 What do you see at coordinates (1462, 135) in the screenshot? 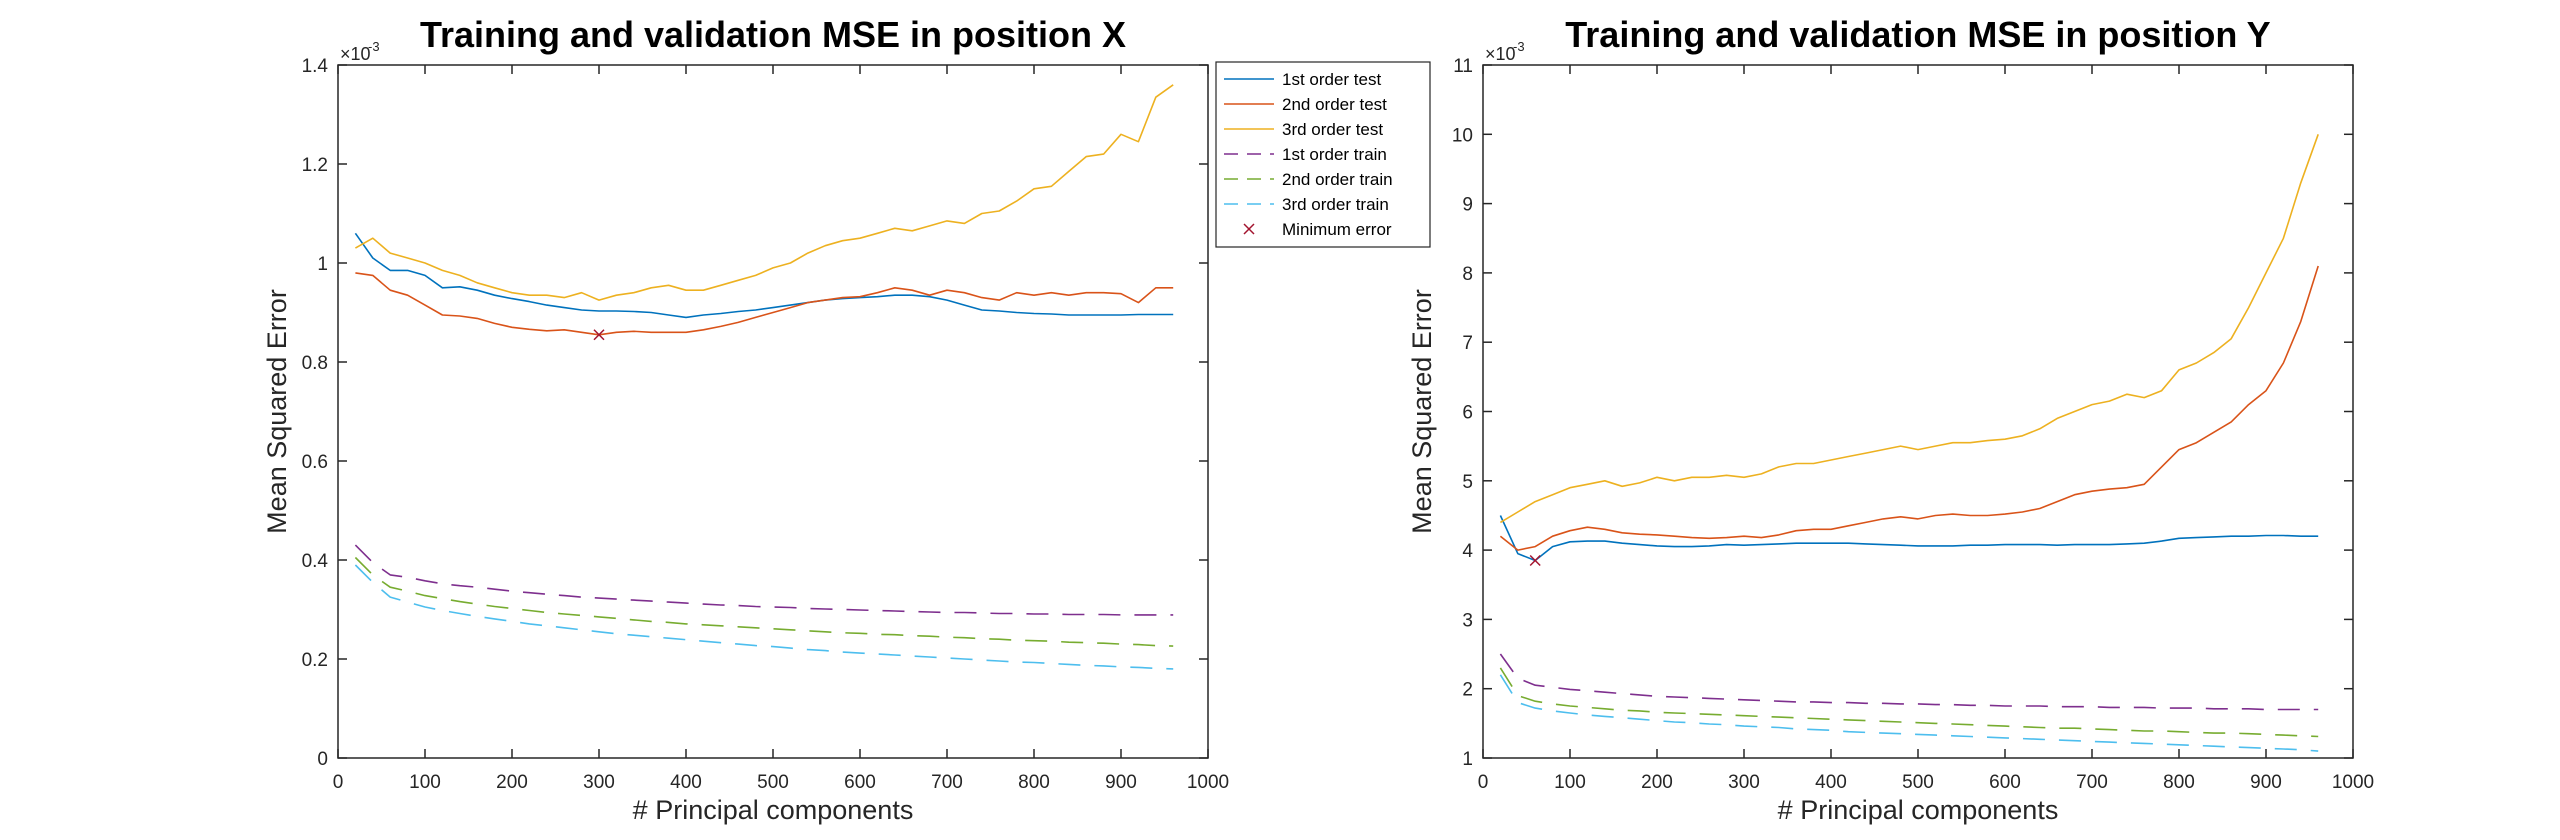
I see `y-tick-label: 10` at bounding box center [1462, 135].